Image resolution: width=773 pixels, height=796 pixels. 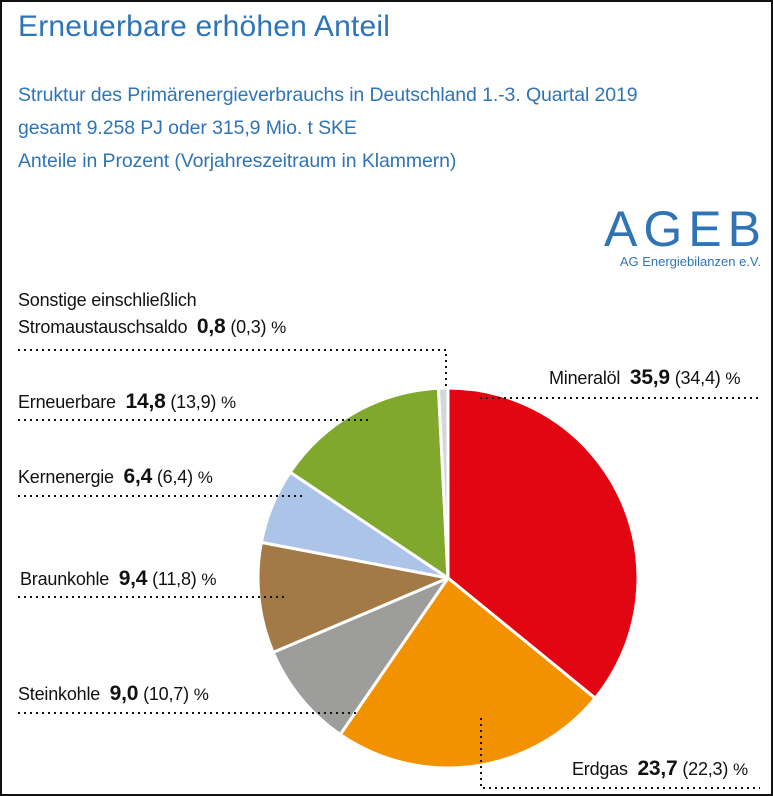 I want to click on label-kernenergie: Kernenergie 6,4 (6,4) %, so click(x=115, y=477).